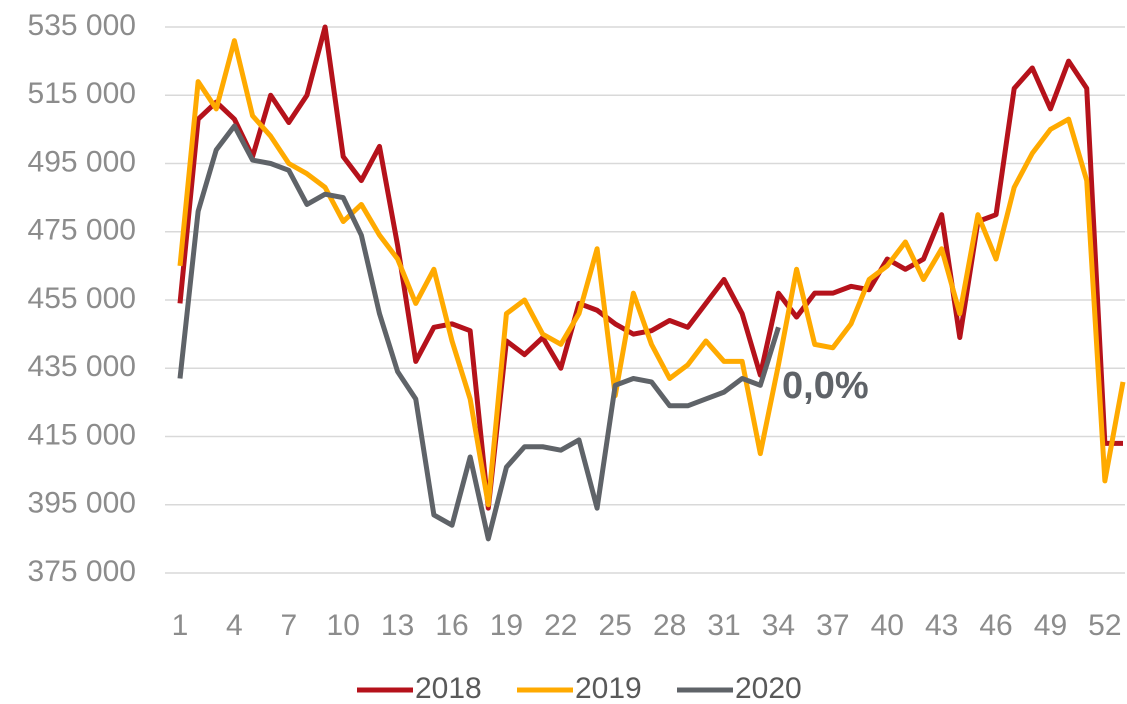 Image resolution: width=1127 pixels, height=704 pixels. What do you see at coordinates (451, 625) in the screenshot?
I see `x-tick-label: 16` at bounding box center [451, 625].